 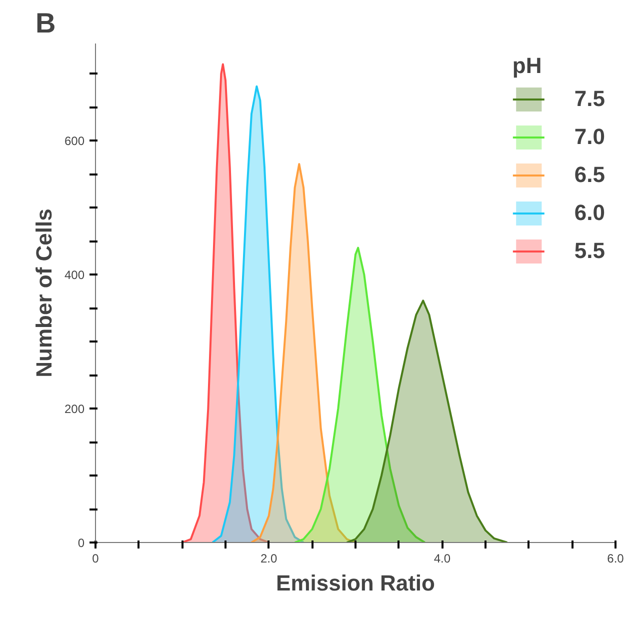 I want to click on legend-label: 7.5, so click(x=589, y=99).